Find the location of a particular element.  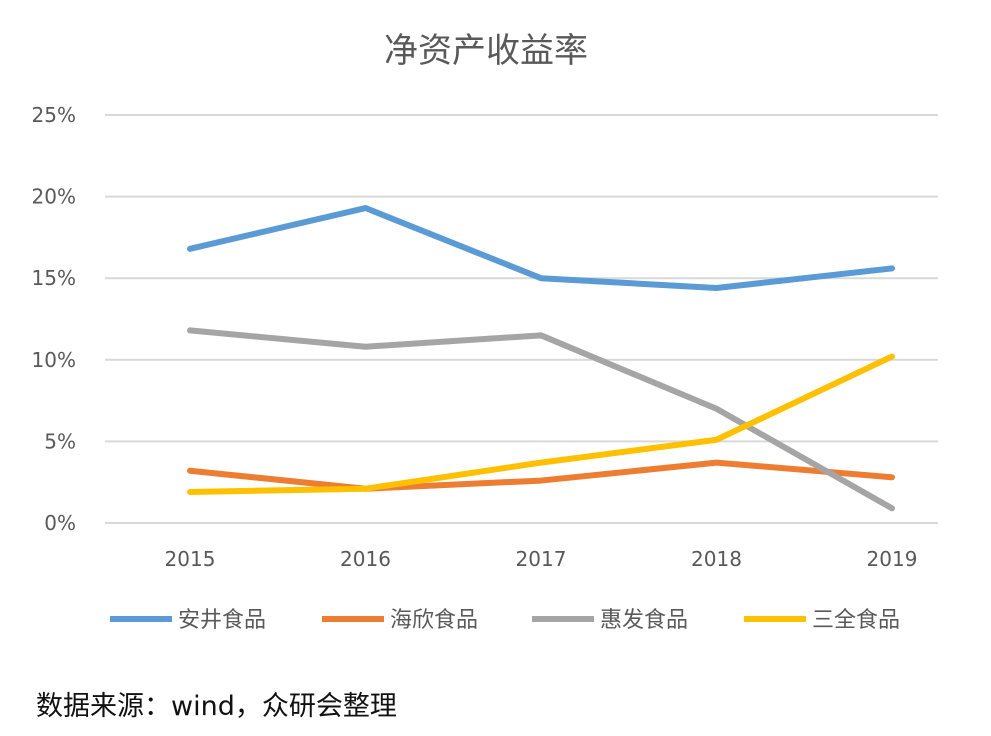

x-tick-label: 2019 is located at coordinates (892, 559).